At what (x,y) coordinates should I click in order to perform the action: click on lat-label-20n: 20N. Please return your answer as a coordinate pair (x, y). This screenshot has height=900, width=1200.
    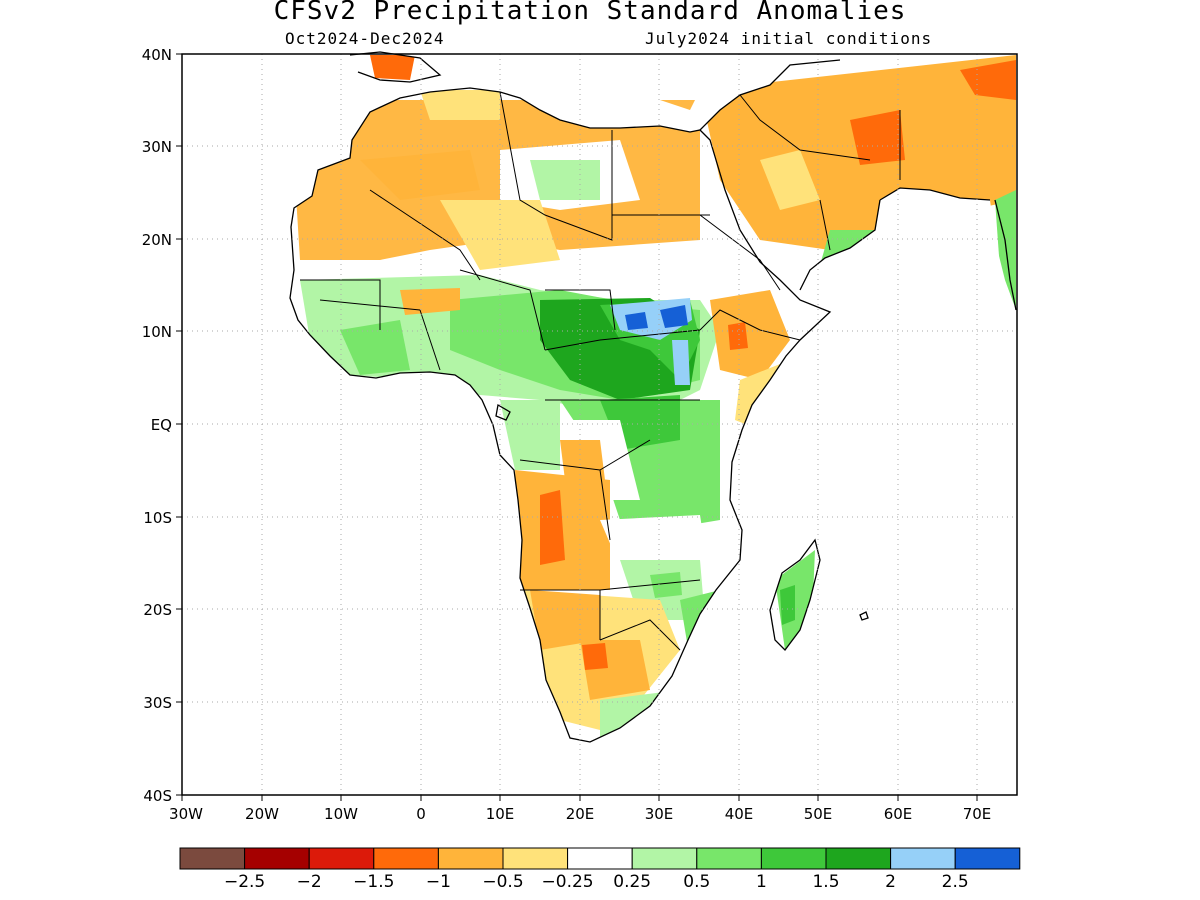
    Looking at the image, I should click on (157, 240).